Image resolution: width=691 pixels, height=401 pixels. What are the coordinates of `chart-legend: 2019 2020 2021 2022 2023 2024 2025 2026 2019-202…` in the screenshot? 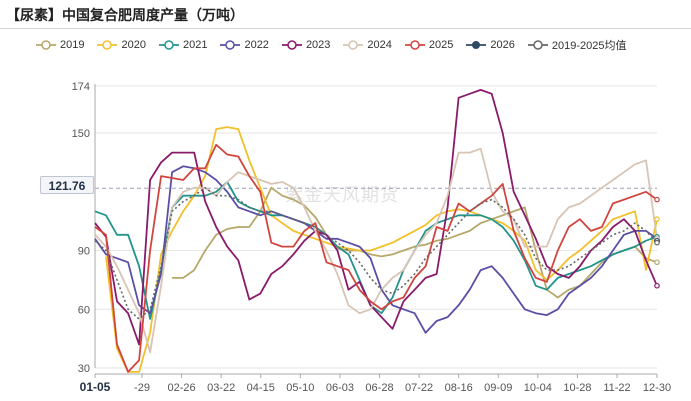 It's located at (337, 45).